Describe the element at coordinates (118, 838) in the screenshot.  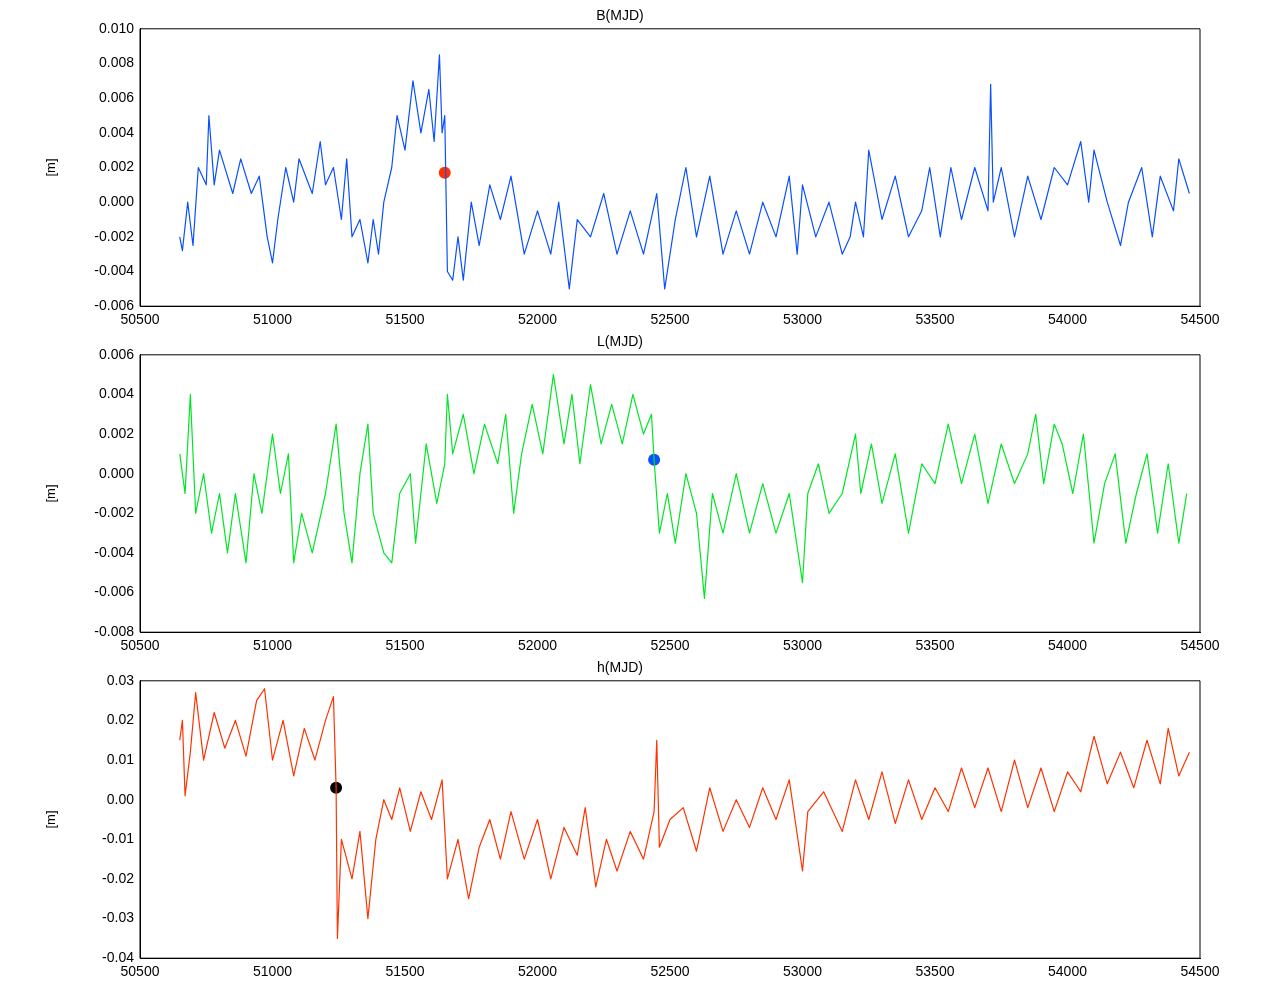
I see `y-tick-label: -0.01` at that location.